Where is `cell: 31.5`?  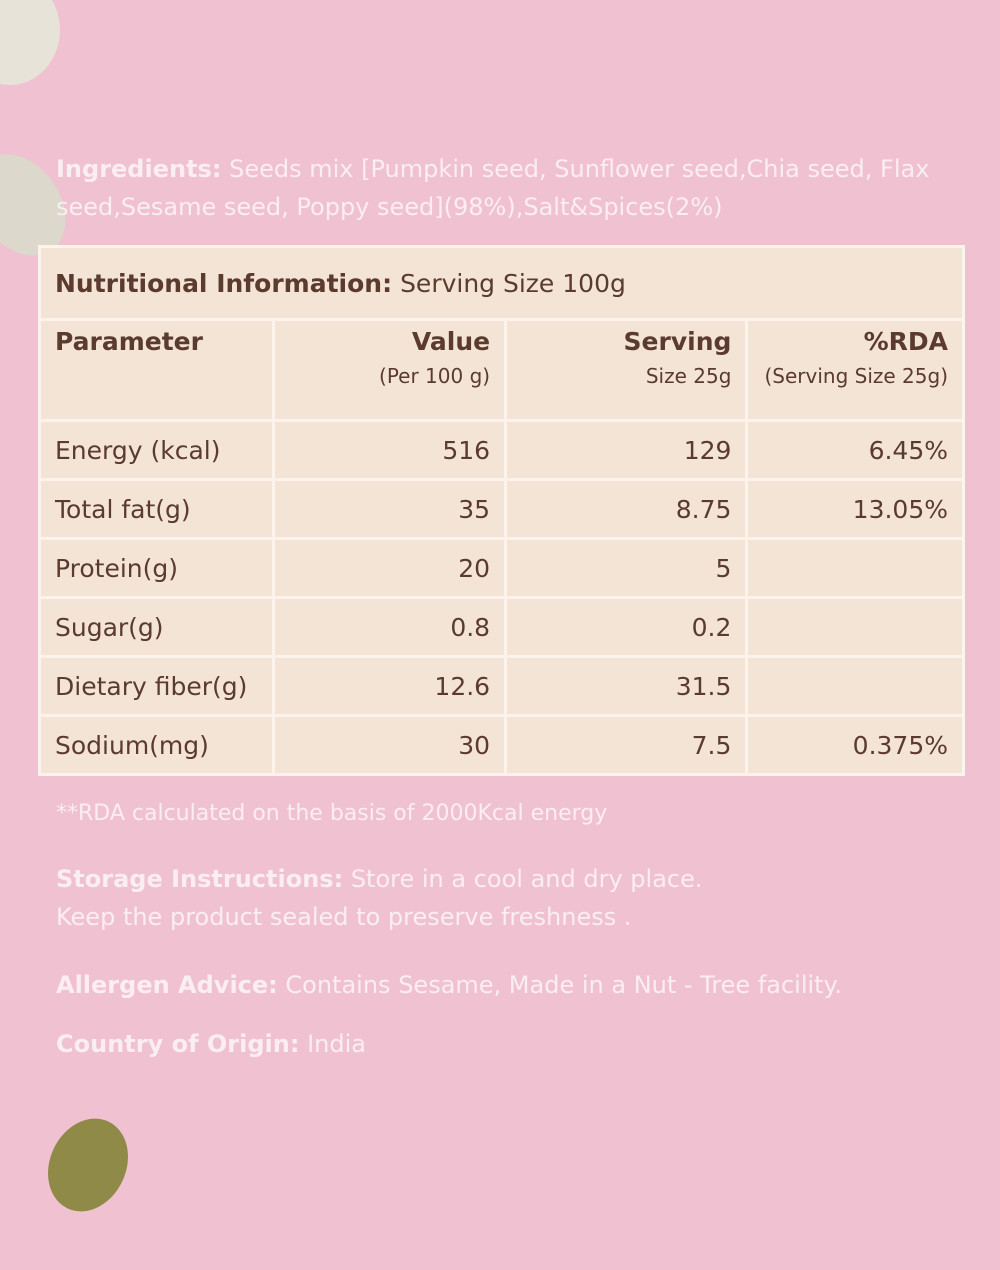 cell: 31.5 is located at coordinates (626, 686).